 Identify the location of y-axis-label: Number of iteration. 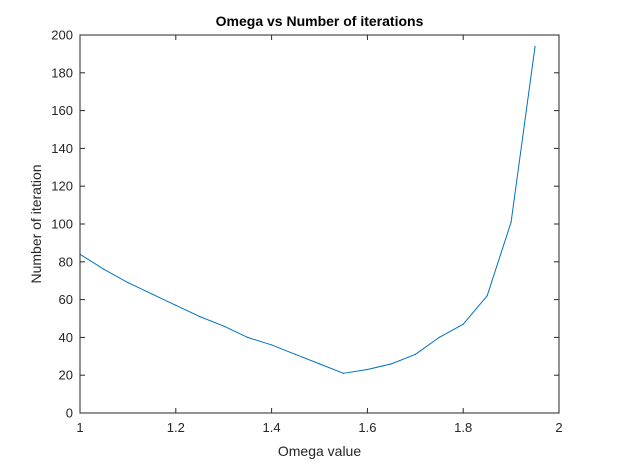
(36, 223).